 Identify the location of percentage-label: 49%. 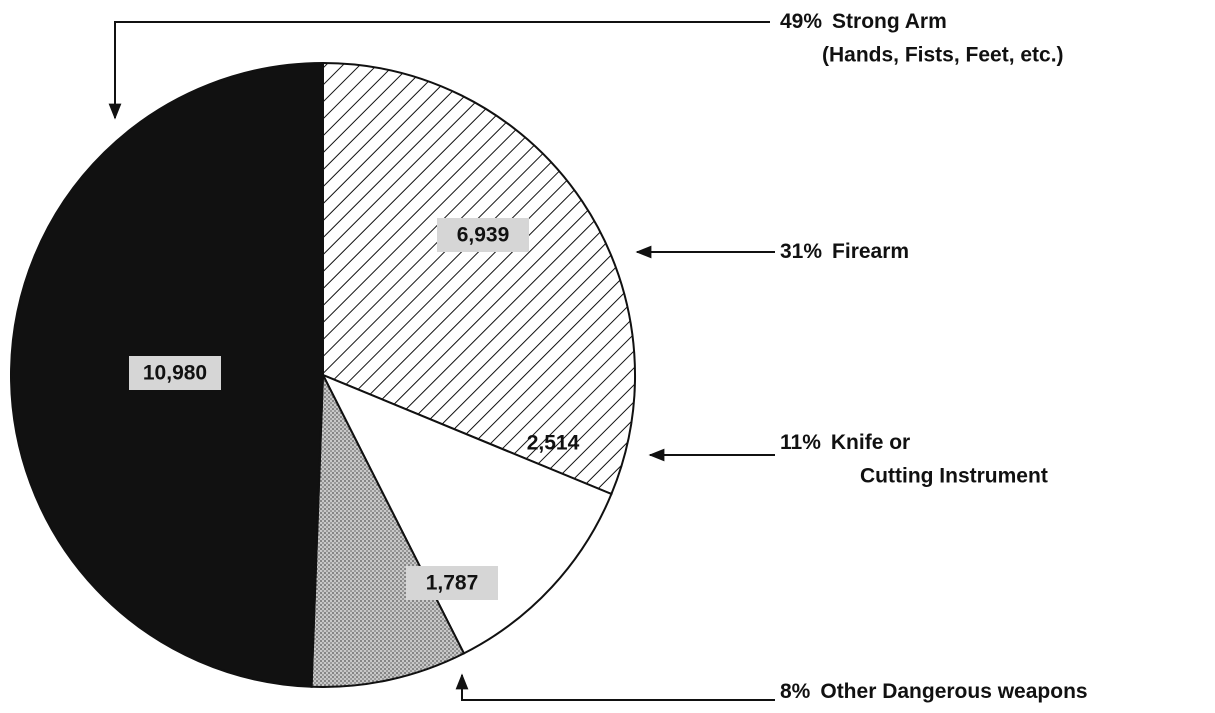
(801, 21).